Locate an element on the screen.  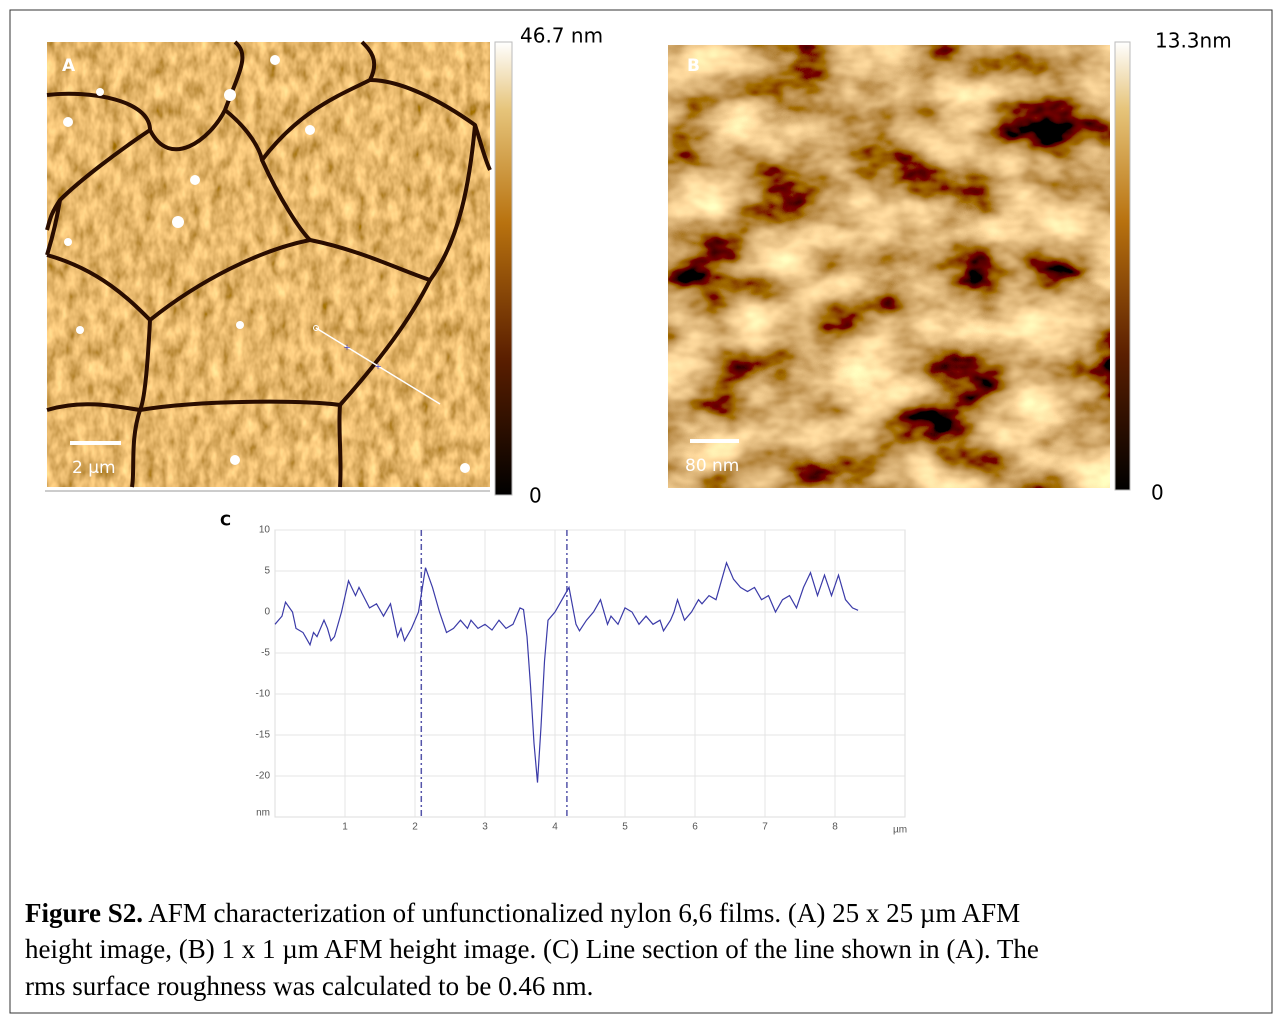
y-tick-label: -10 is located at coordinates (263, 694).